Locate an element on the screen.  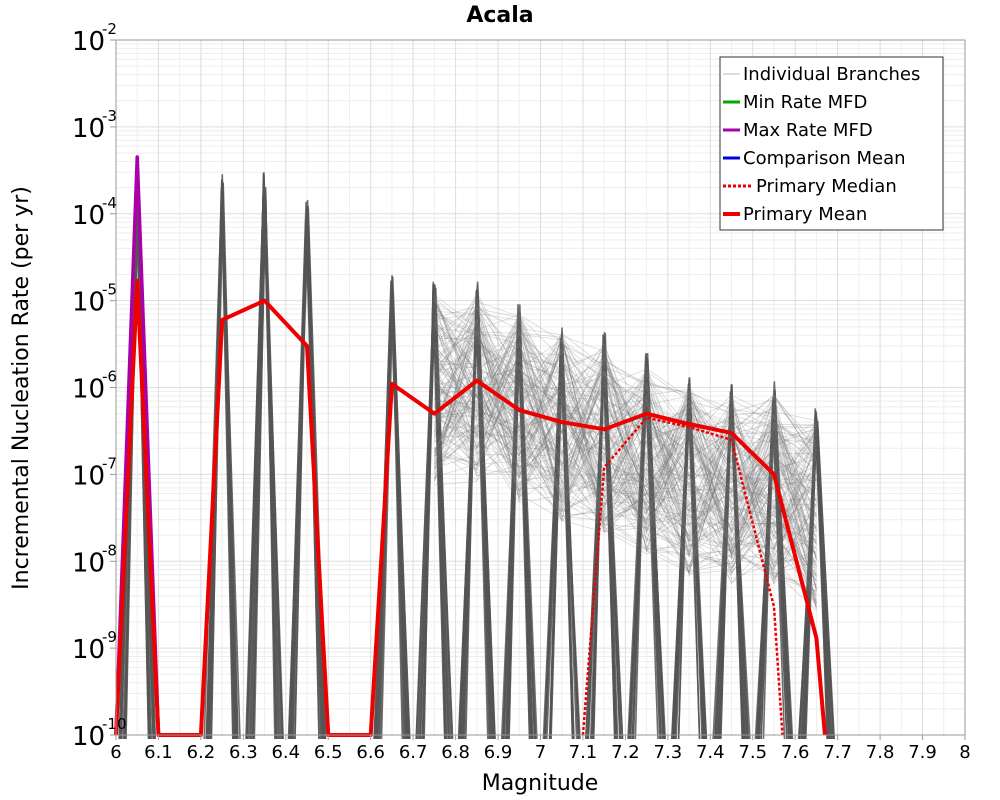
x-tick-label: 7.5 is located at coordinates (752, 752).